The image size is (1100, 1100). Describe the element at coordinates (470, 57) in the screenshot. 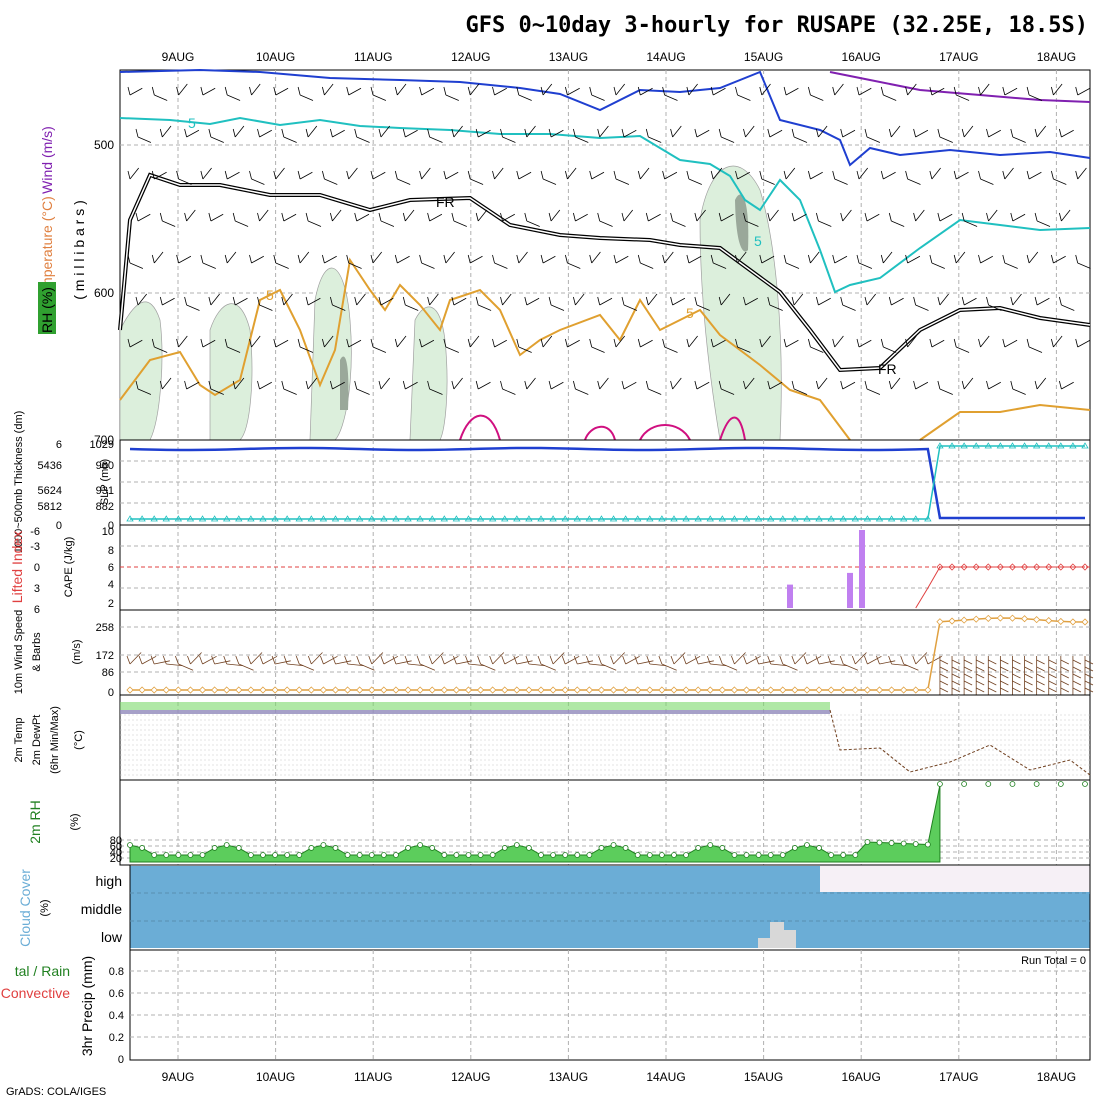

I see `date-label-top: 12AUG` at that location.